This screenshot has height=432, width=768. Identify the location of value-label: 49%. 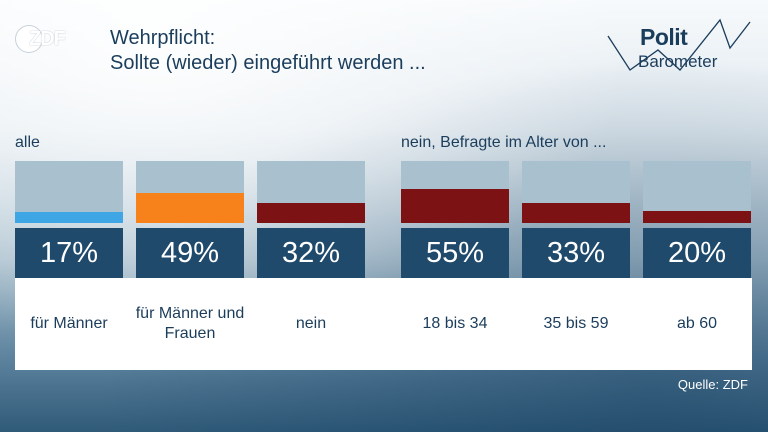
(190, 253).